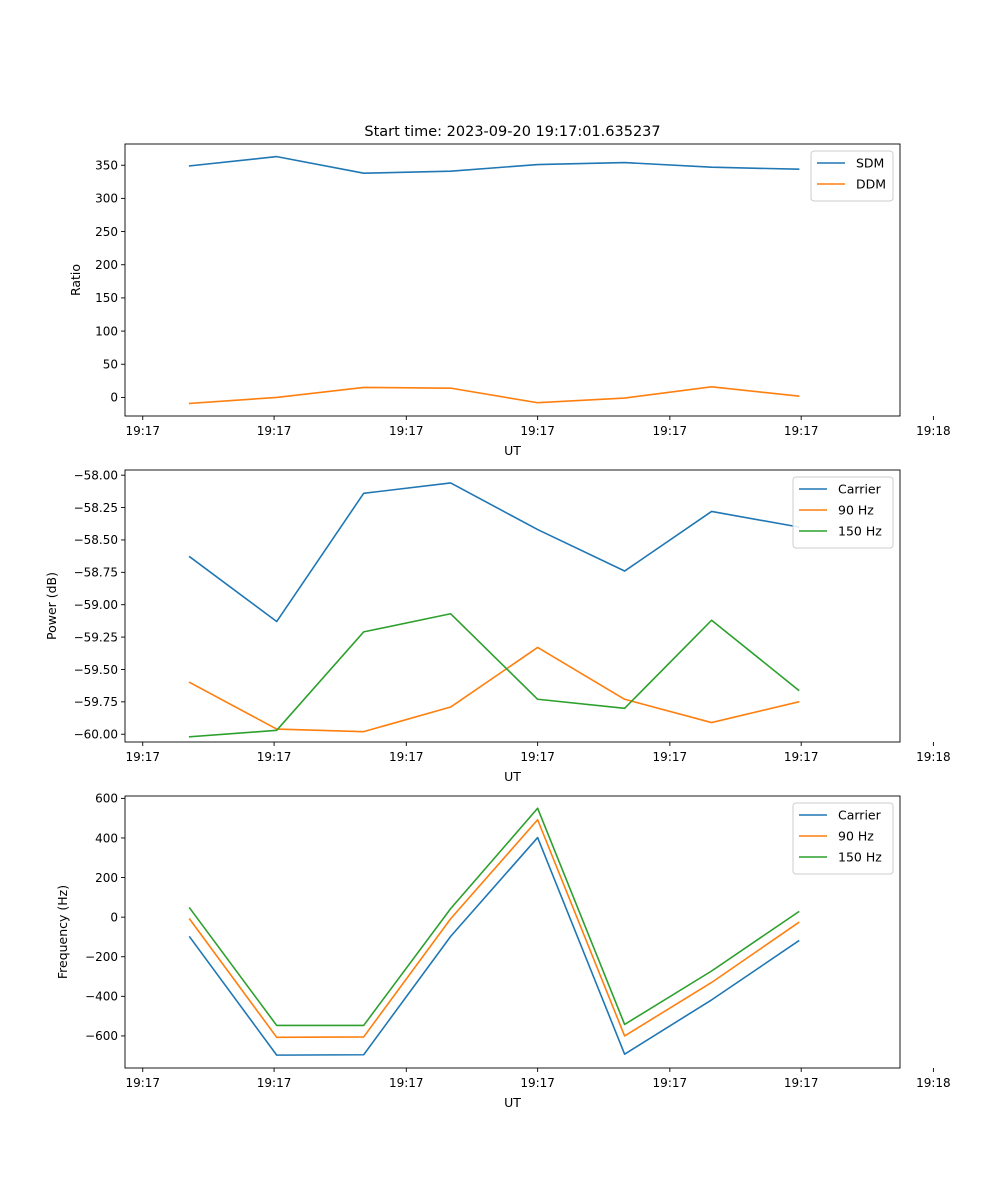  What do you see at coordinates (96, 735) in the screenshot?
I see `y-tick-label: −60.00` at bounding box center [96, 735].